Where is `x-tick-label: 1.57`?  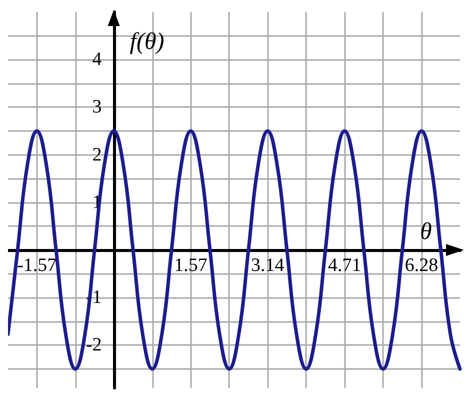 x-tick-label: 1.57 is located at coordinates (191, 265).